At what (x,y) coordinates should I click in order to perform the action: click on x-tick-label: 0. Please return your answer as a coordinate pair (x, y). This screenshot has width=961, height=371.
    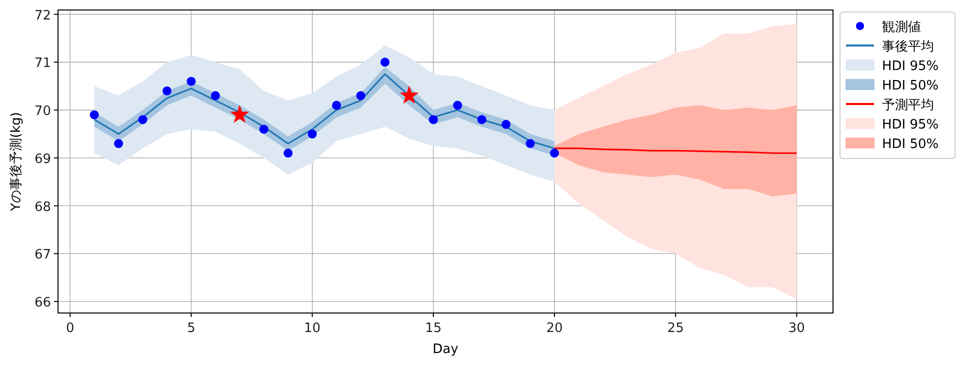
    Looking at the image, I should click on (70, 328).